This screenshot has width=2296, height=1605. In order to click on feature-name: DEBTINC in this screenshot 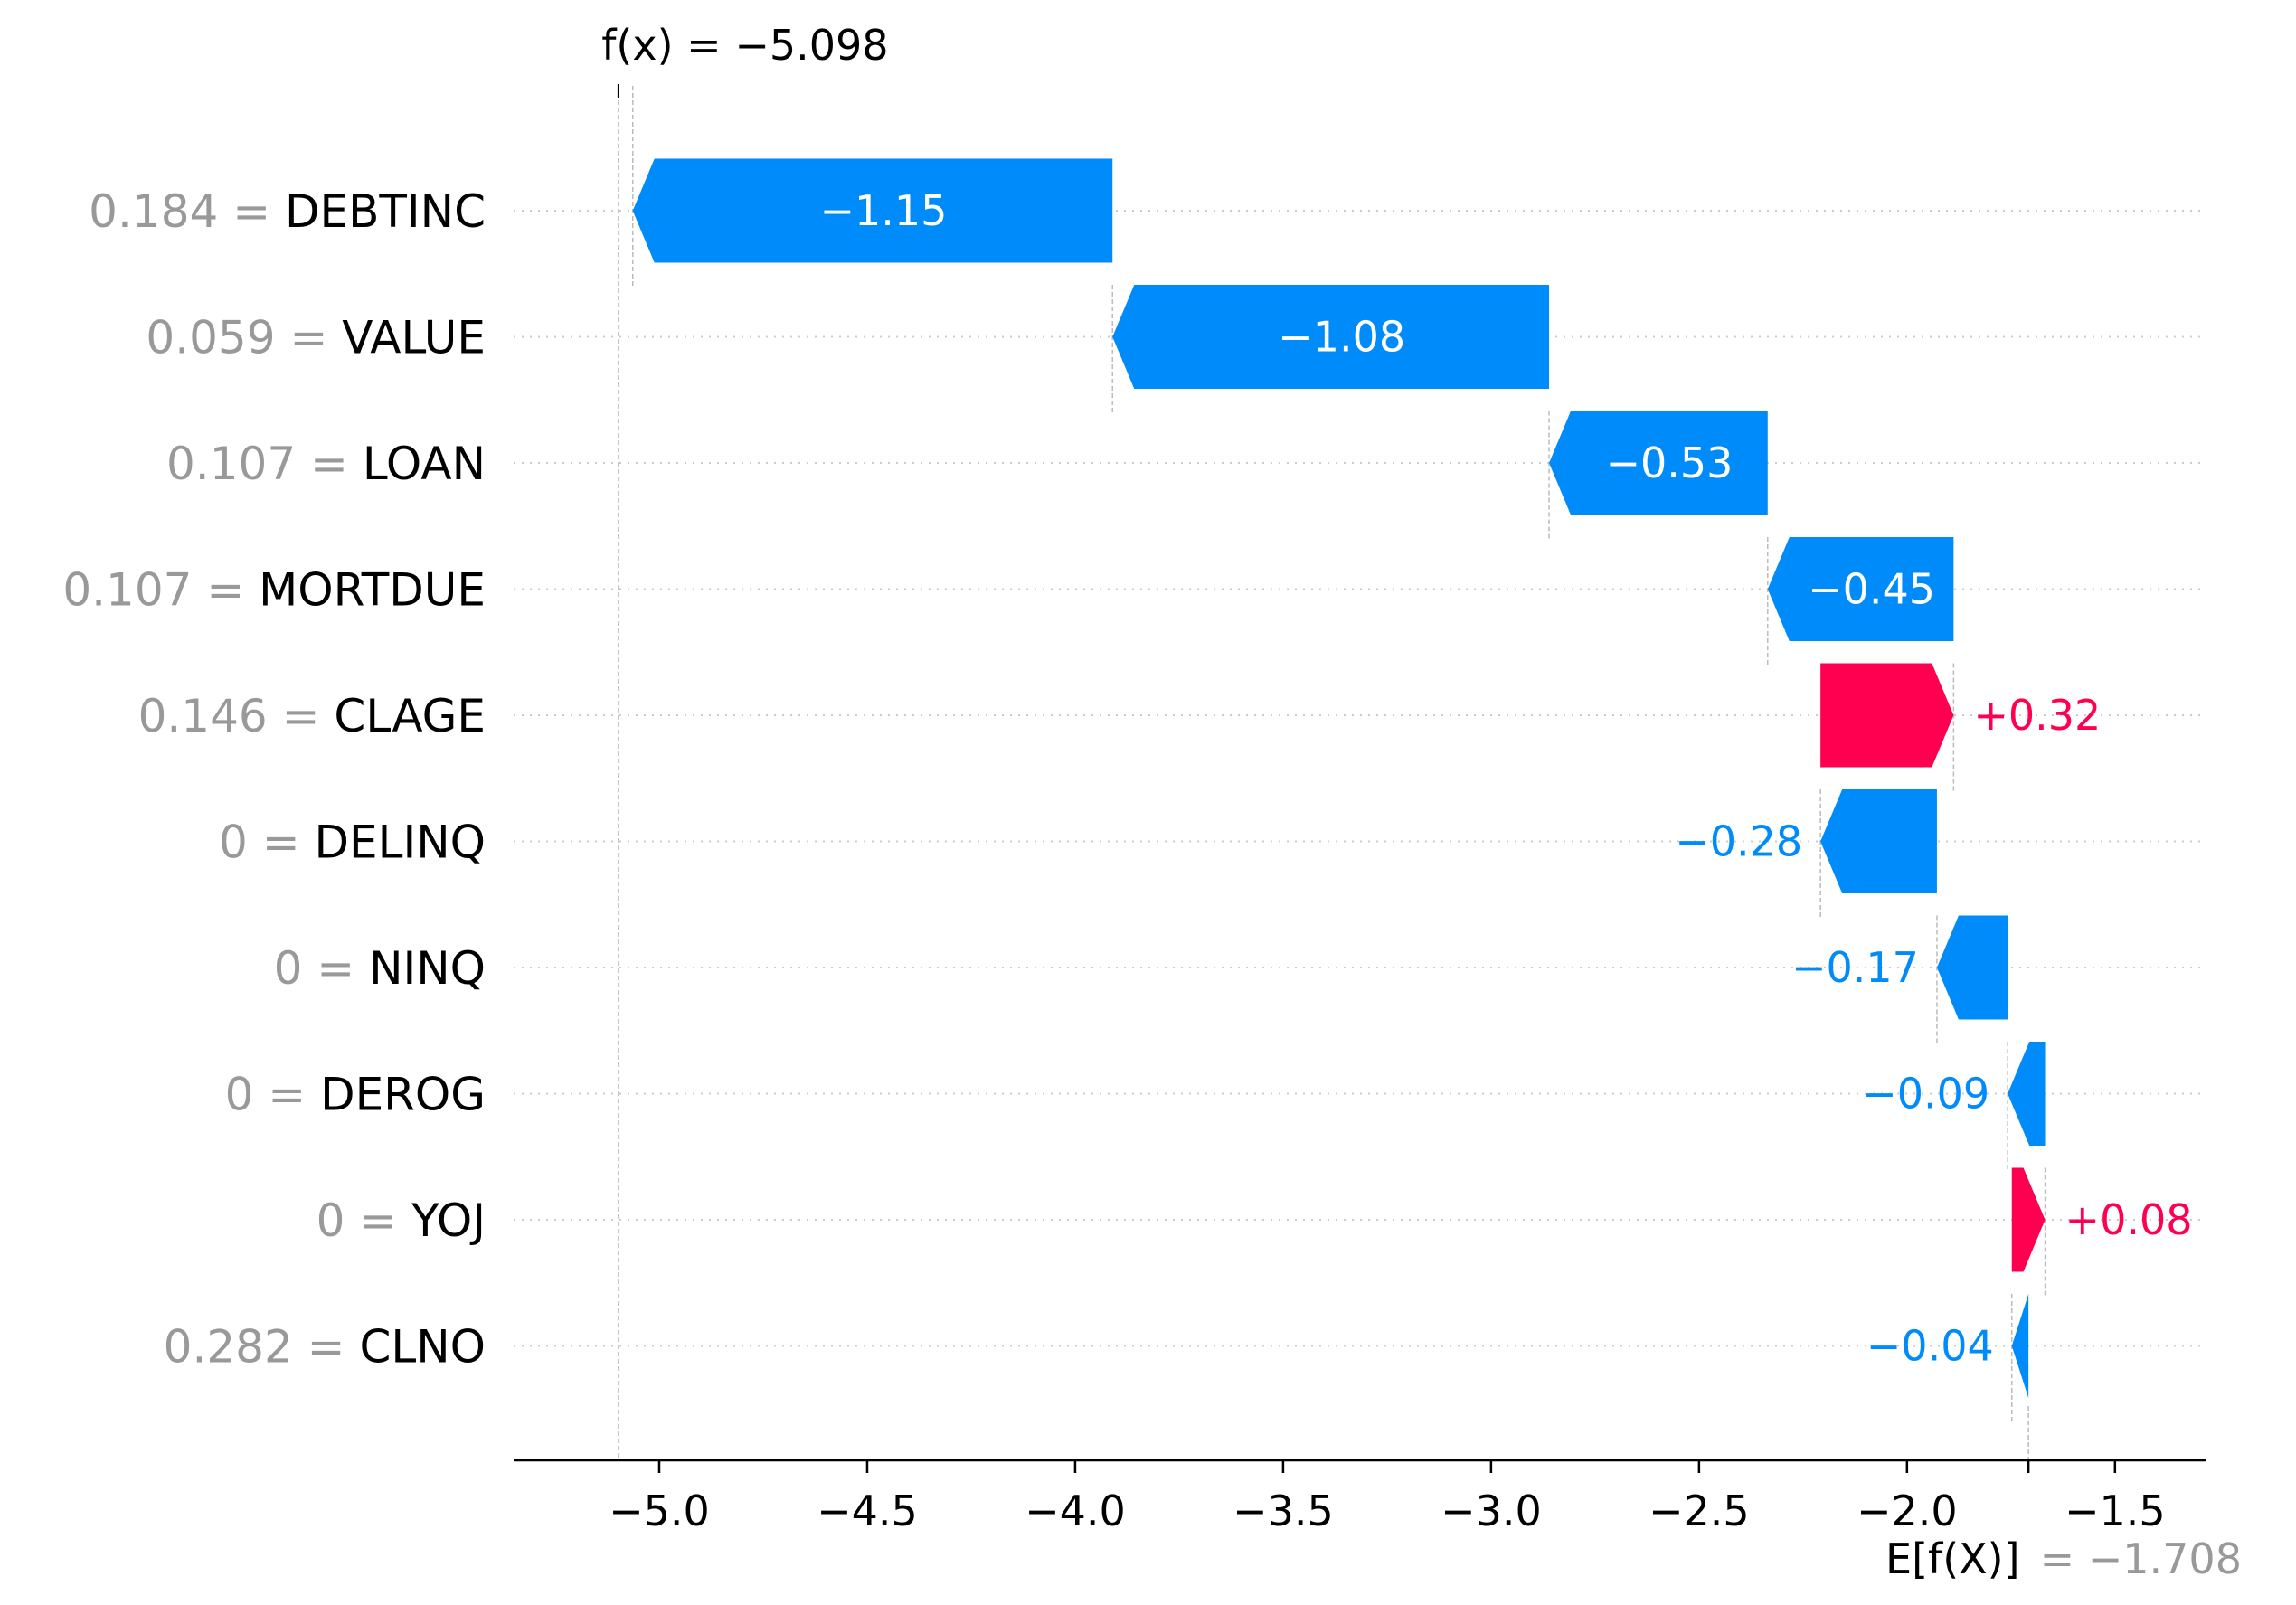, I will do `click(385, 211)`.